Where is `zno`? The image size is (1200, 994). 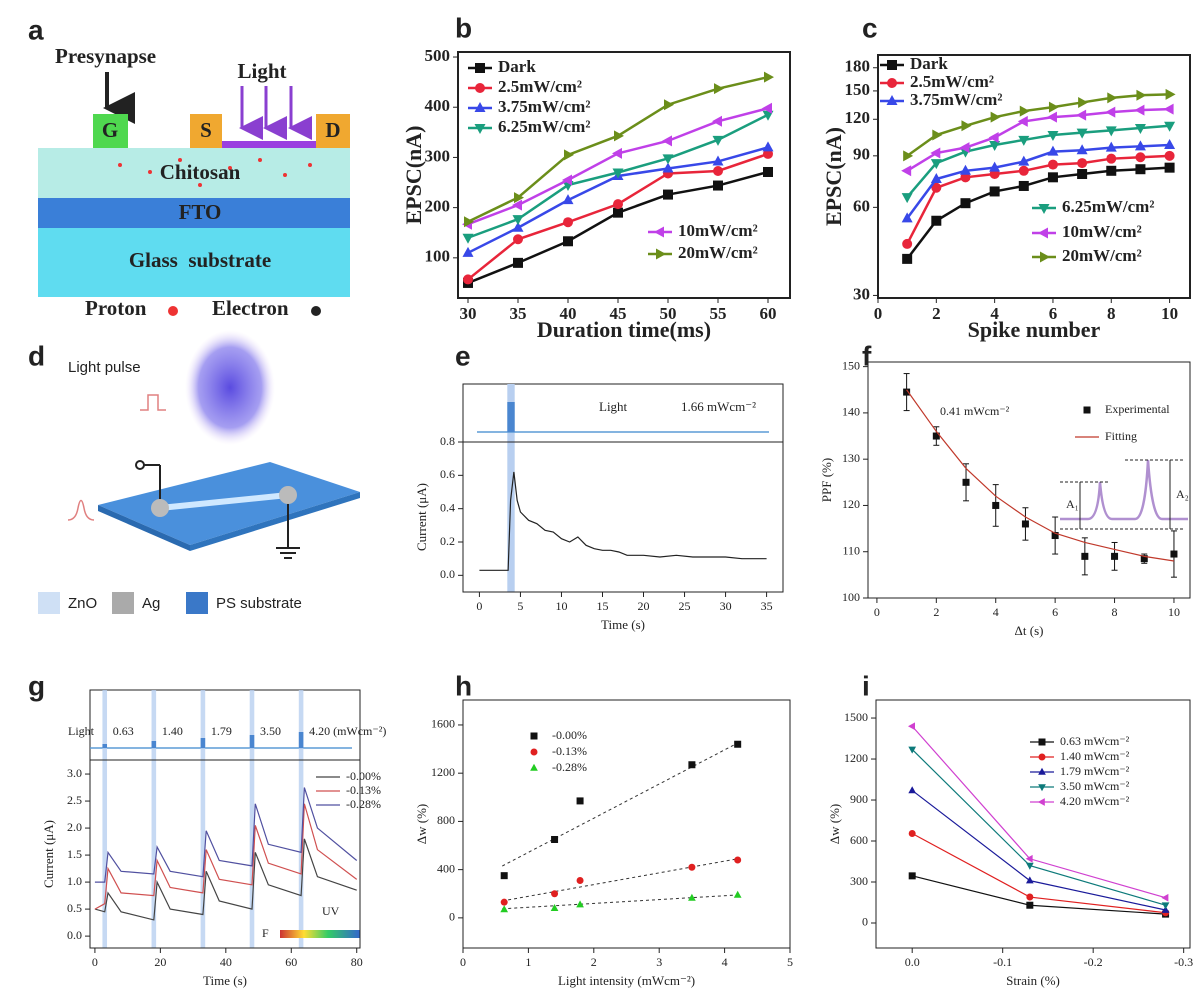
zno is located at coordinates (224, 501).